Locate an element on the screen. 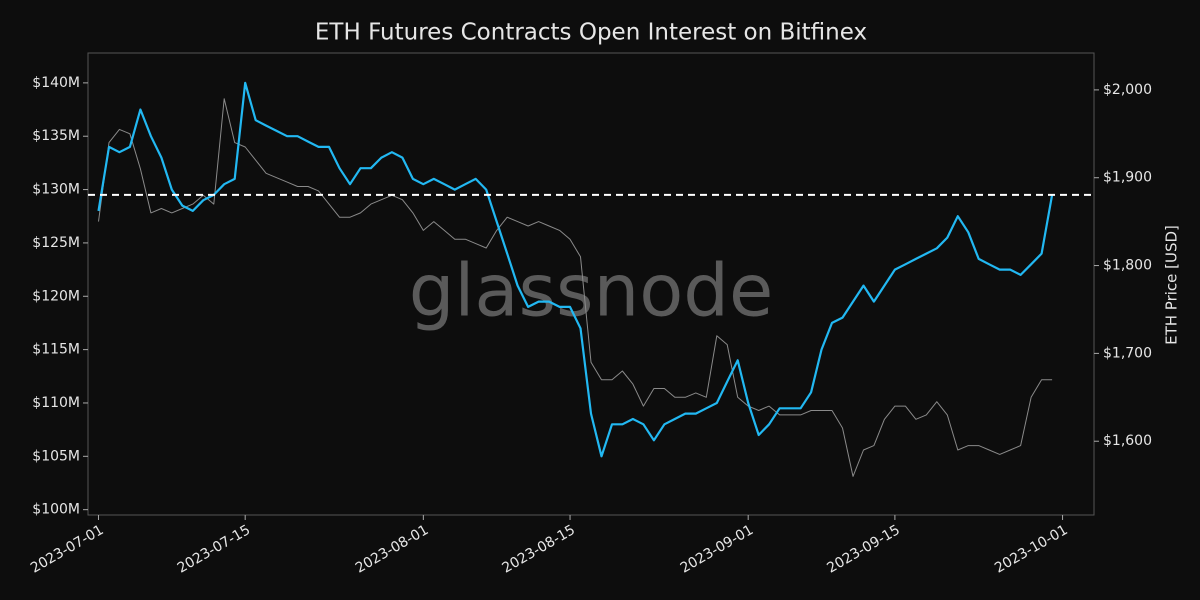  y-tick-label: $100M is located at coordinates (56, 510).